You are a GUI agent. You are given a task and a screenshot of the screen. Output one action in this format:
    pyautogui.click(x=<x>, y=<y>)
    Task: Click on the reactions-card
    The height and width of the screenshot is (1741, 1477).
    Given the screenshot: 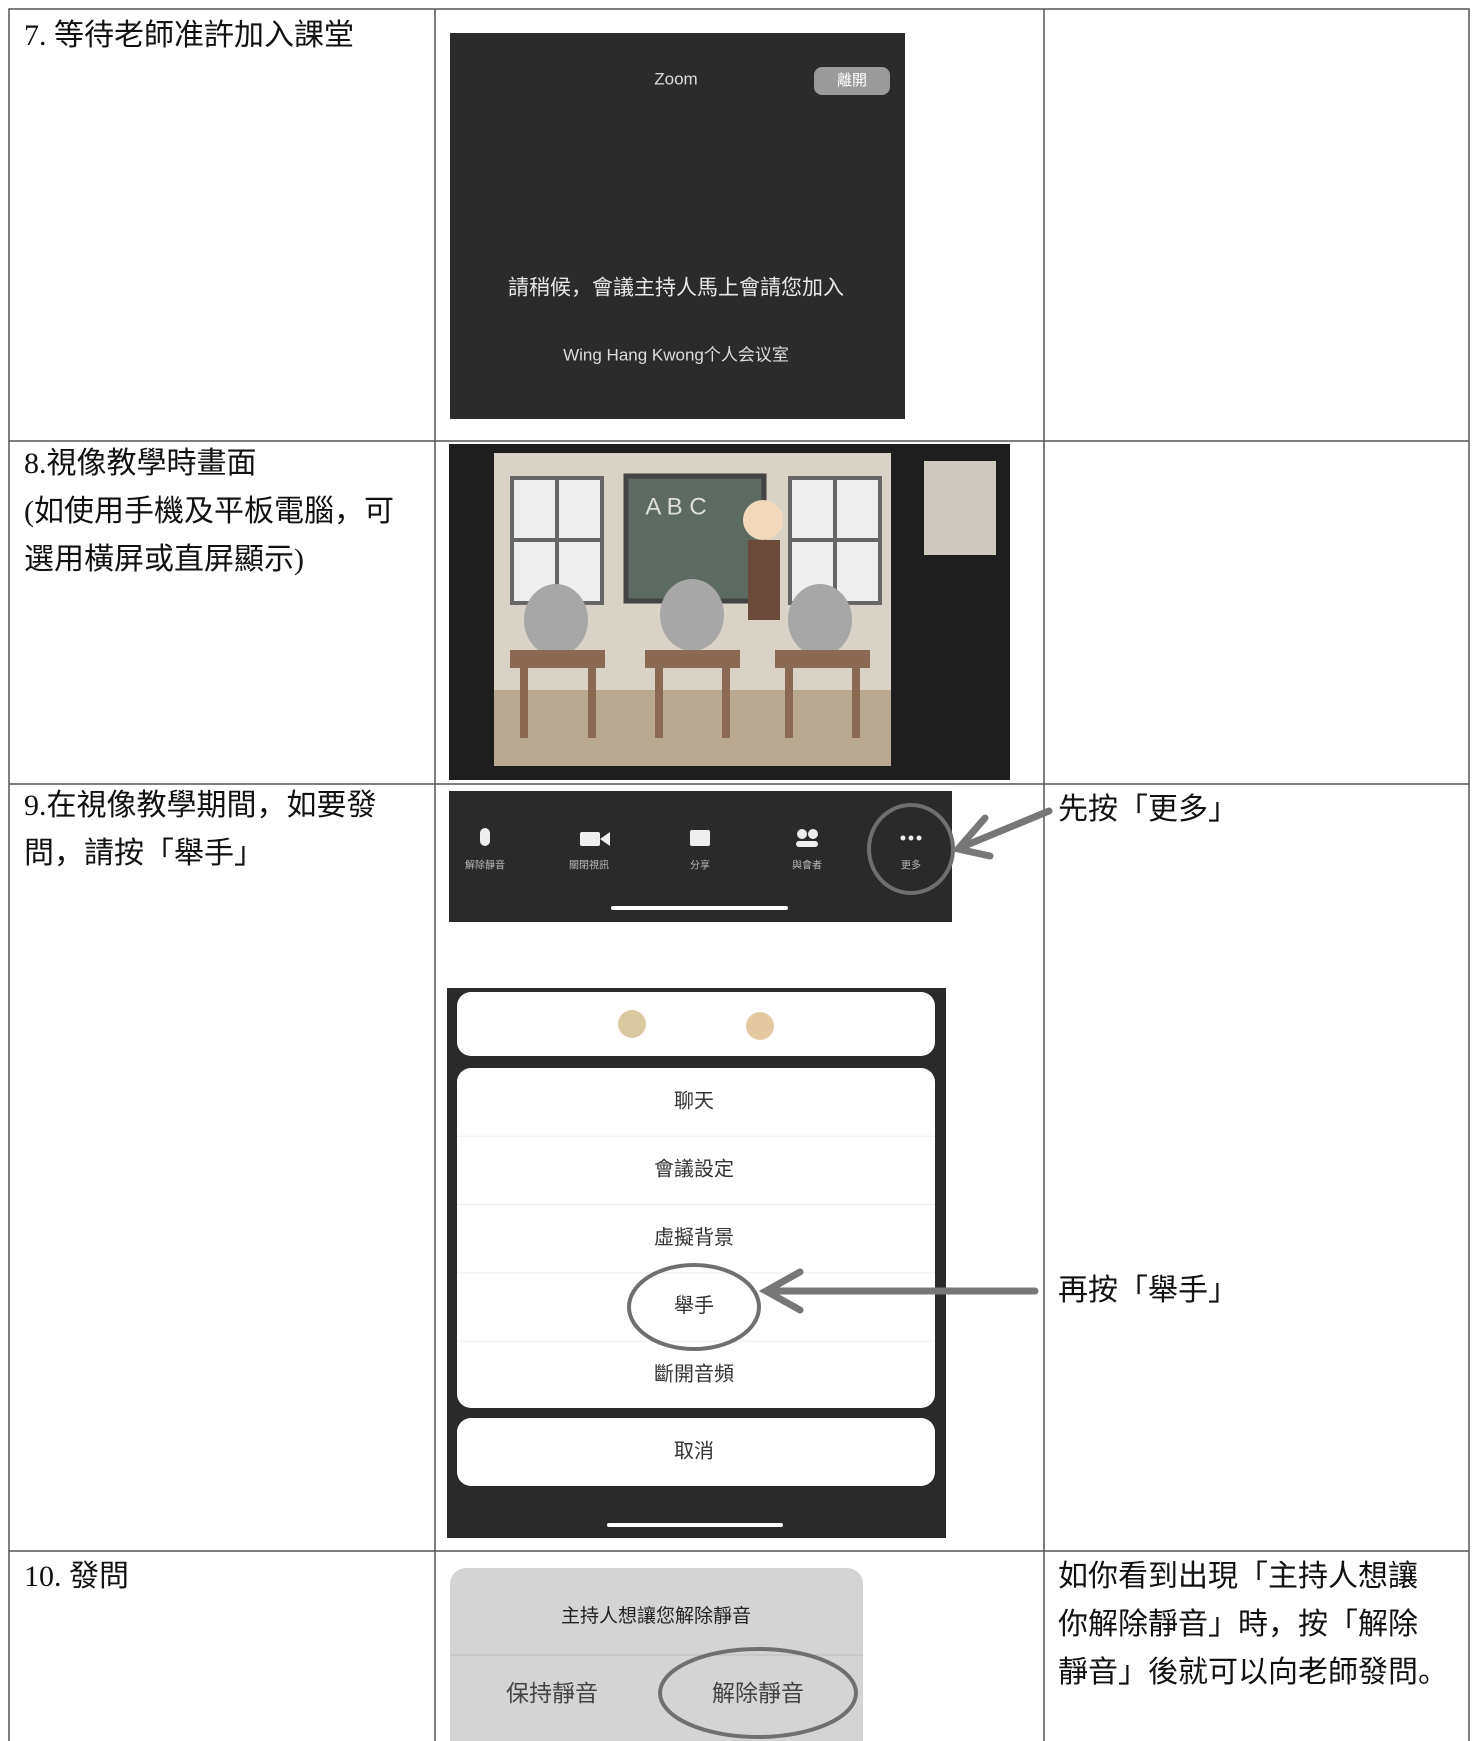 What is the action you would take?
    pyautogui.click(x=696, y=1024)
    